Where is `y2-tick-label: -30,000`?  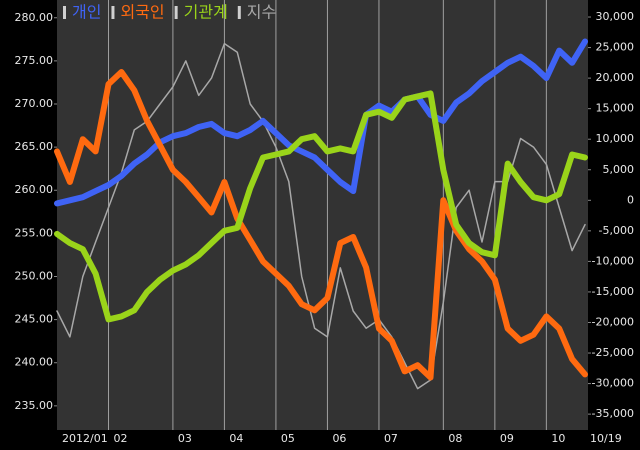
y2-tick-label: -30,000 is located at coordinates (613, 383).